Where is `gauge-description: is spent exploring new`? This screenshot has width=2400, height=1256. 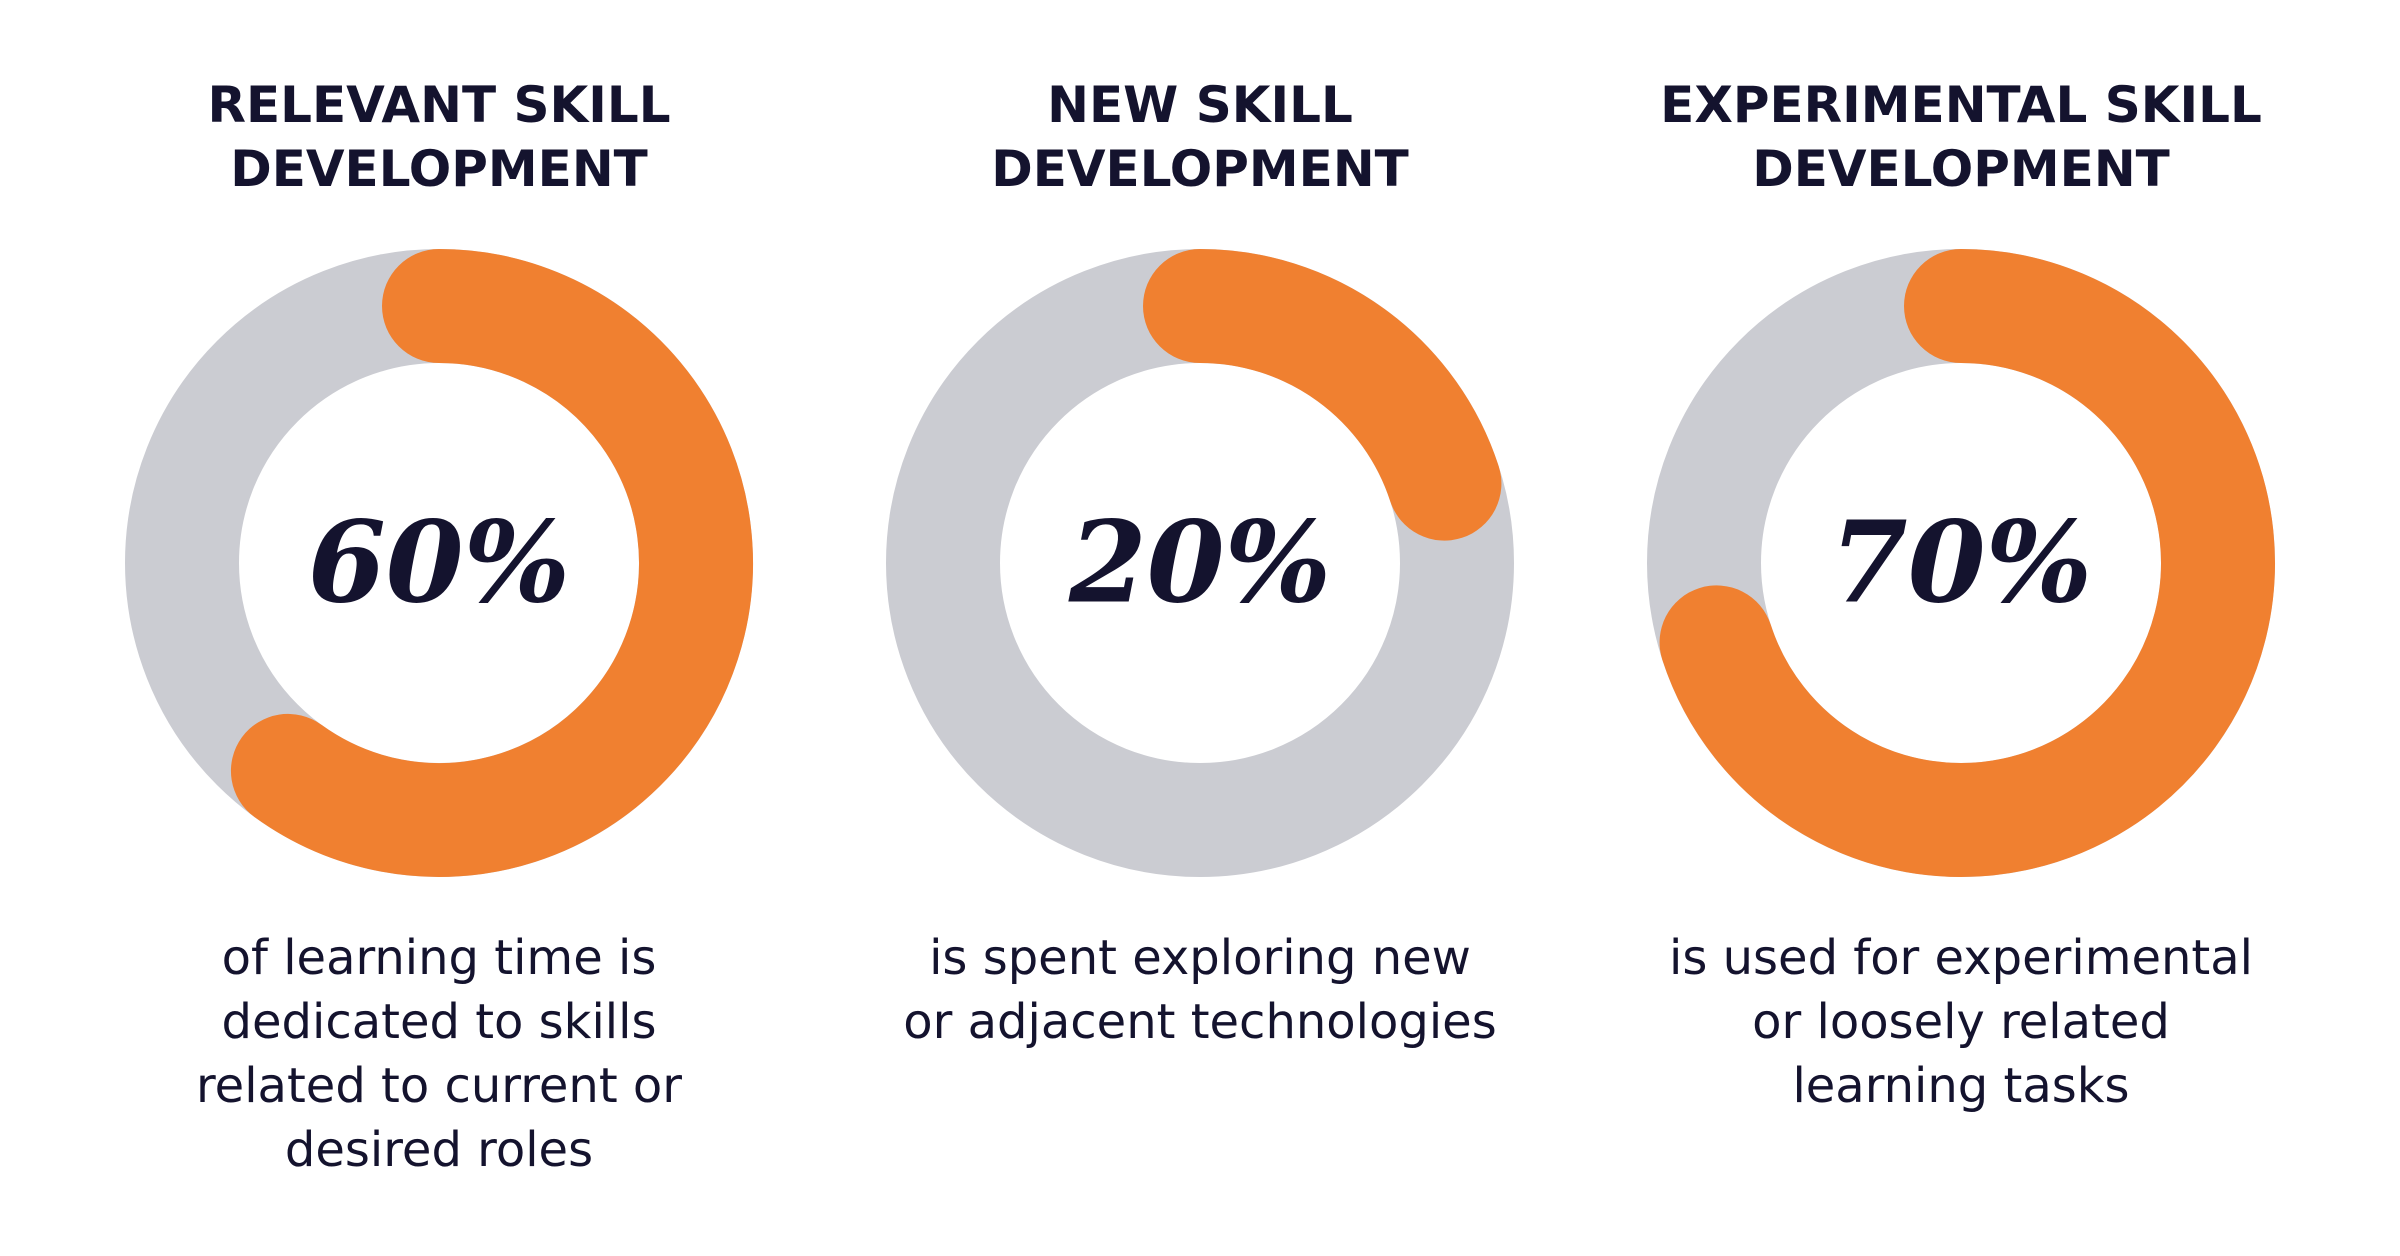
gauge-description: is spent exploring new is located at coordinates (1200, 958).